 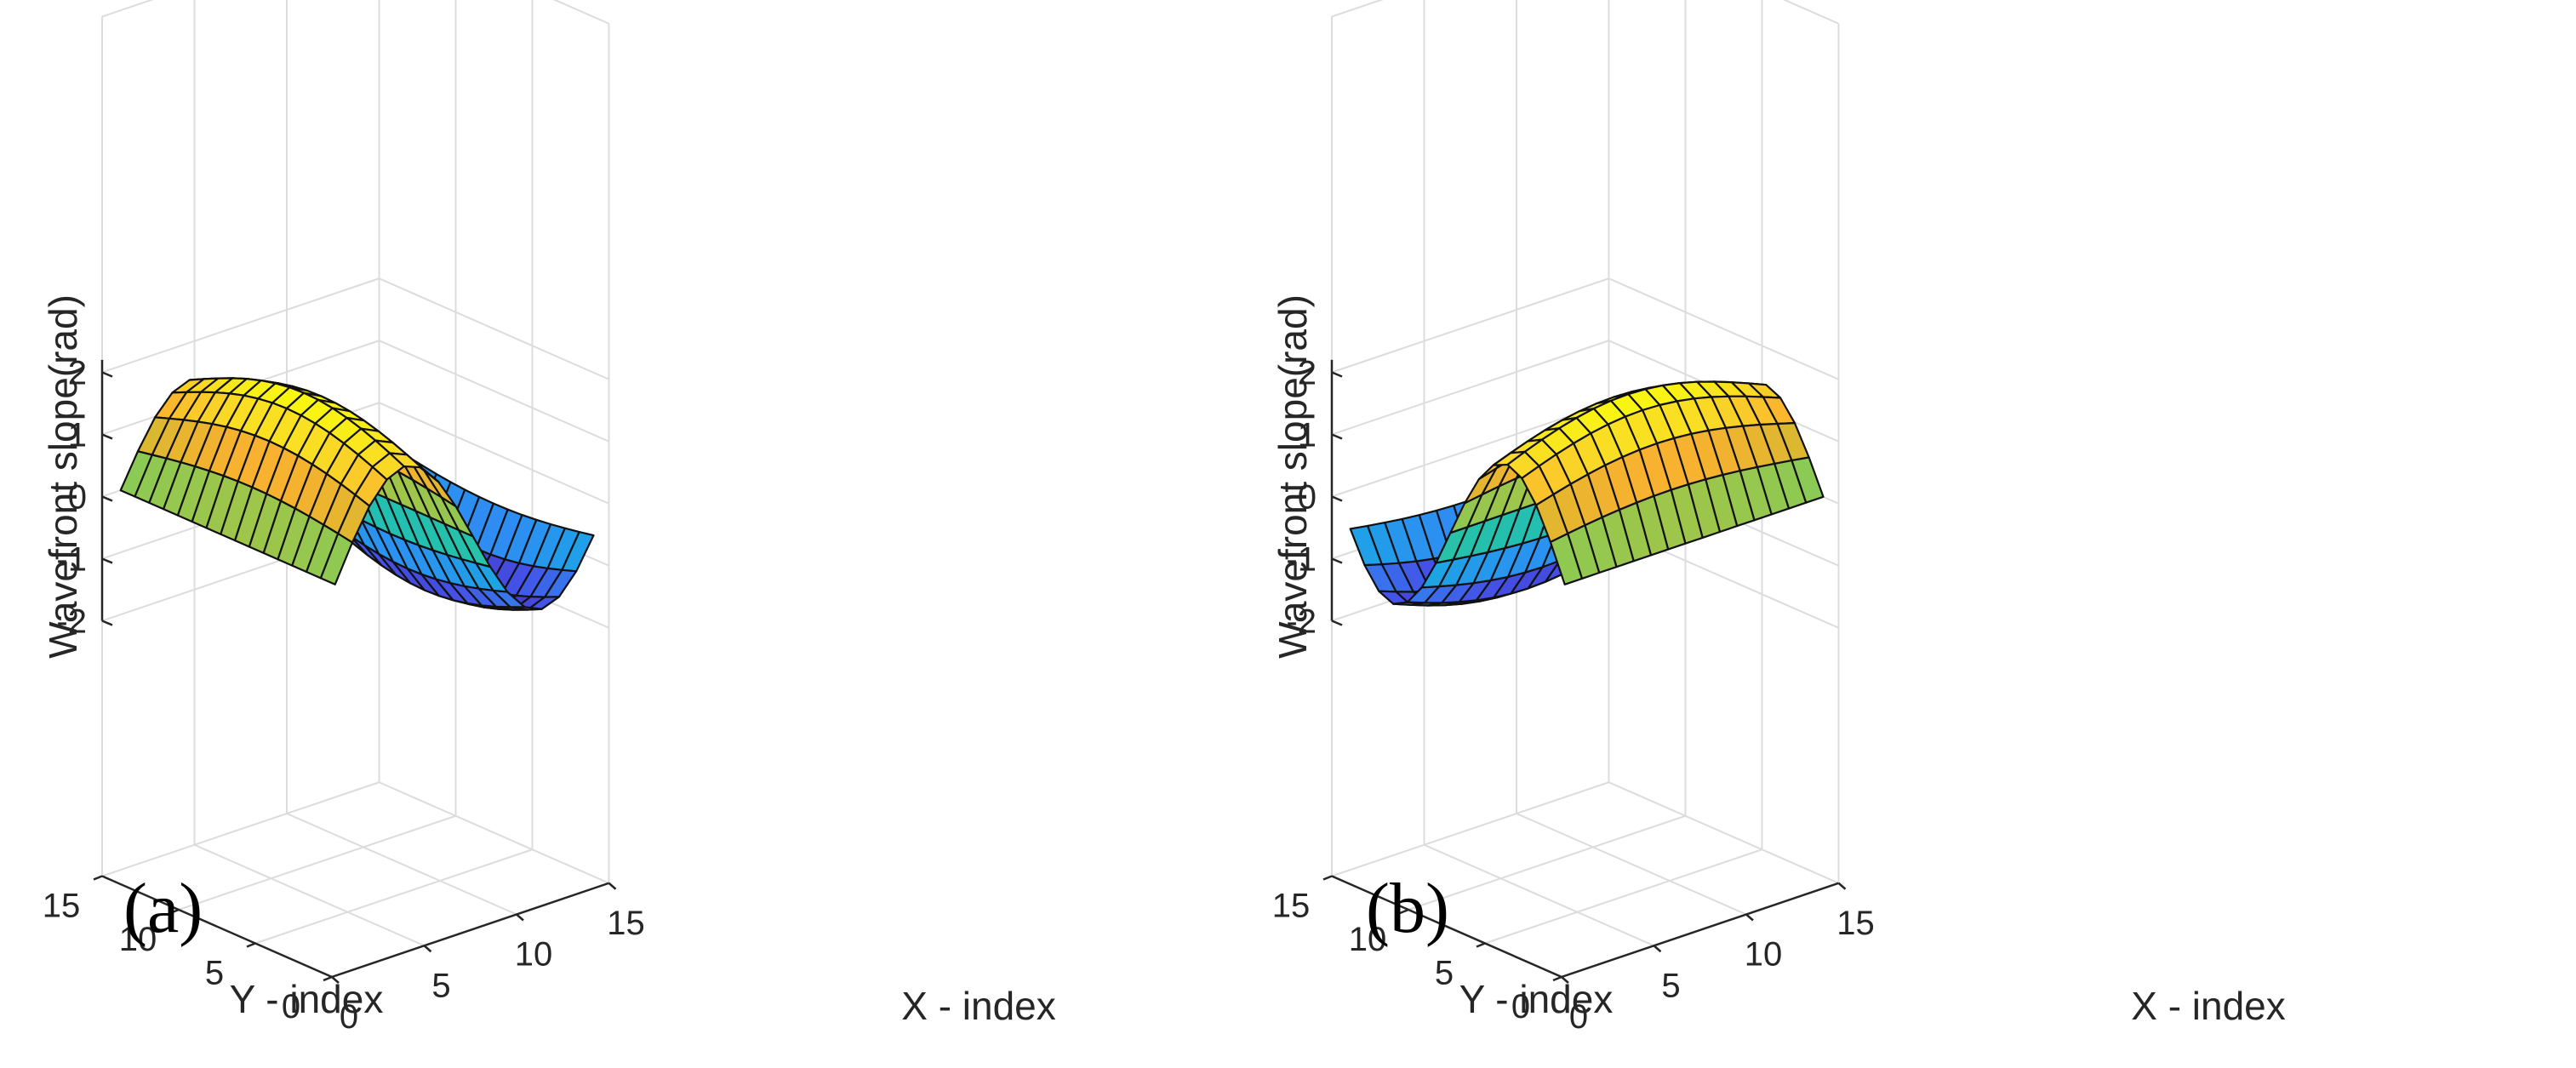 I want to click on panel-a-x-tick-label: 5, so click(x=440, y=985).